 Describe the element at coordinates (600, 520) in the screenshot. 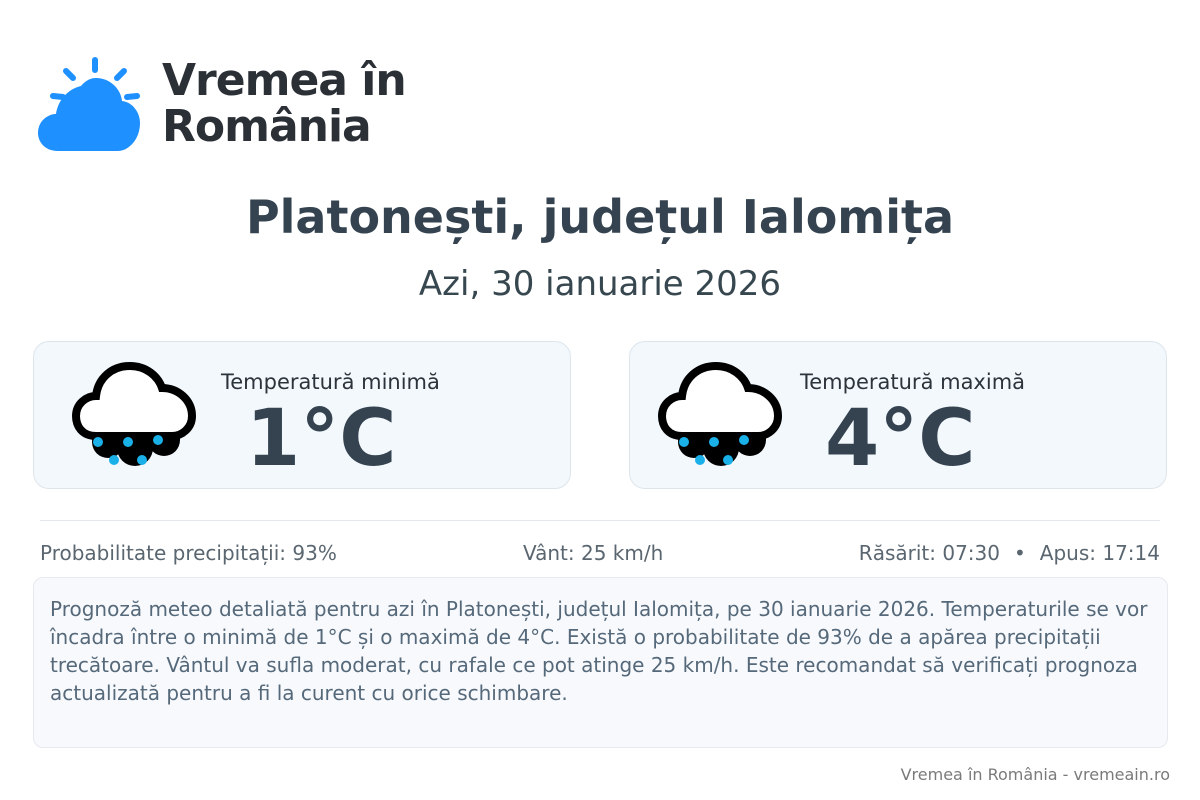

I see `divider` at that location.